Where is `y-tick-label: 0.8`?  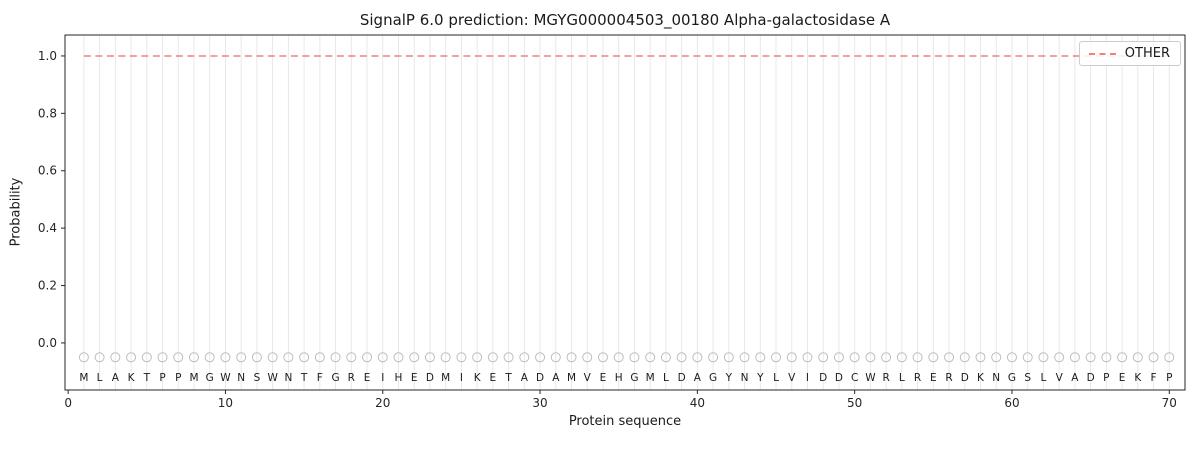
y-tick-label: 0.8 is located at coordinates (47, 113).